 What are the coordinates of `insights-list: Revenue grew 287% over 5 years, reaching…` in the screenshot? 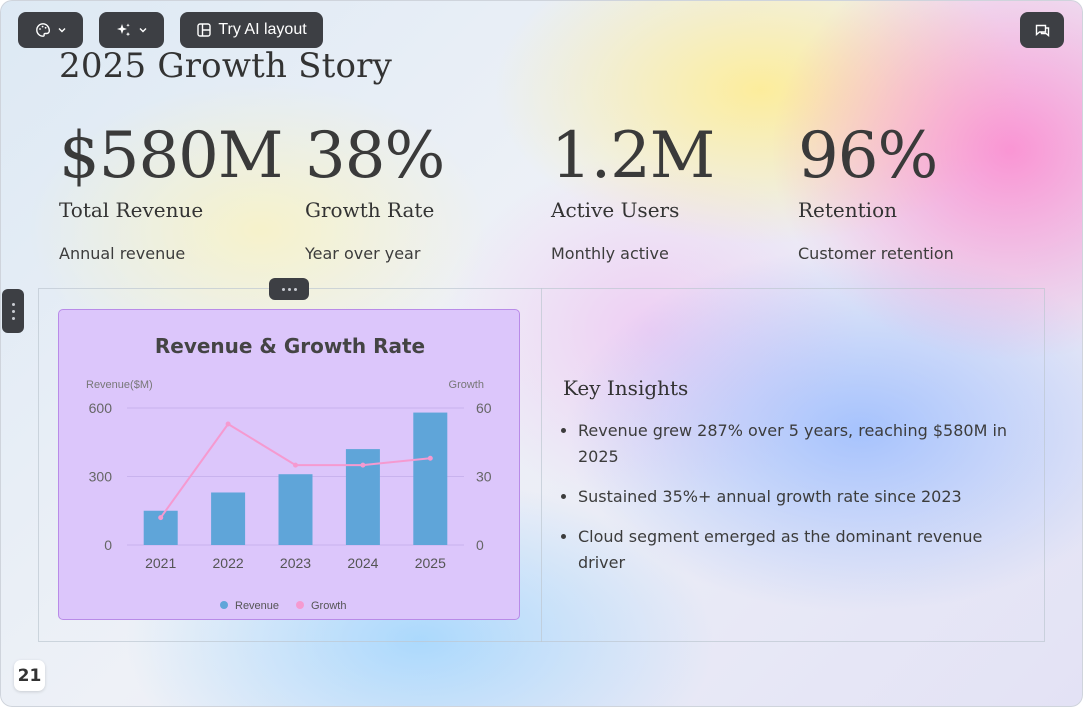 It's located at (798, 497).